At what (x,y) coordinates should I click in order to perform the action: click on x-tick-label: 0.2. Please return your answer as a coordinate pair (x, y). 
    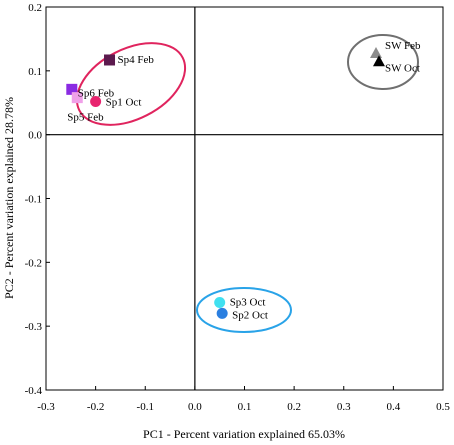
    Looking at the image, I should click on (294, 407).